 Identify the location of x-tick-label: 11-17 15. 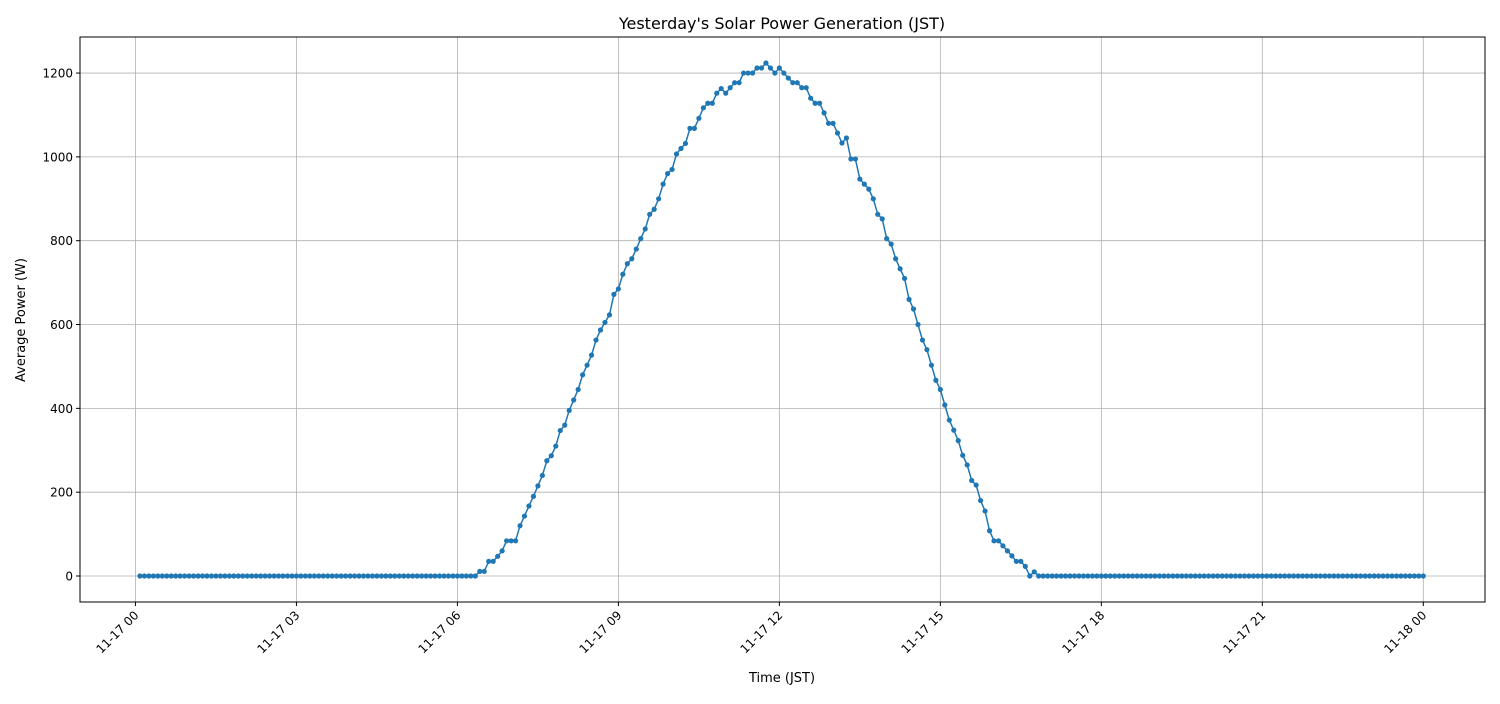
(922, 632).